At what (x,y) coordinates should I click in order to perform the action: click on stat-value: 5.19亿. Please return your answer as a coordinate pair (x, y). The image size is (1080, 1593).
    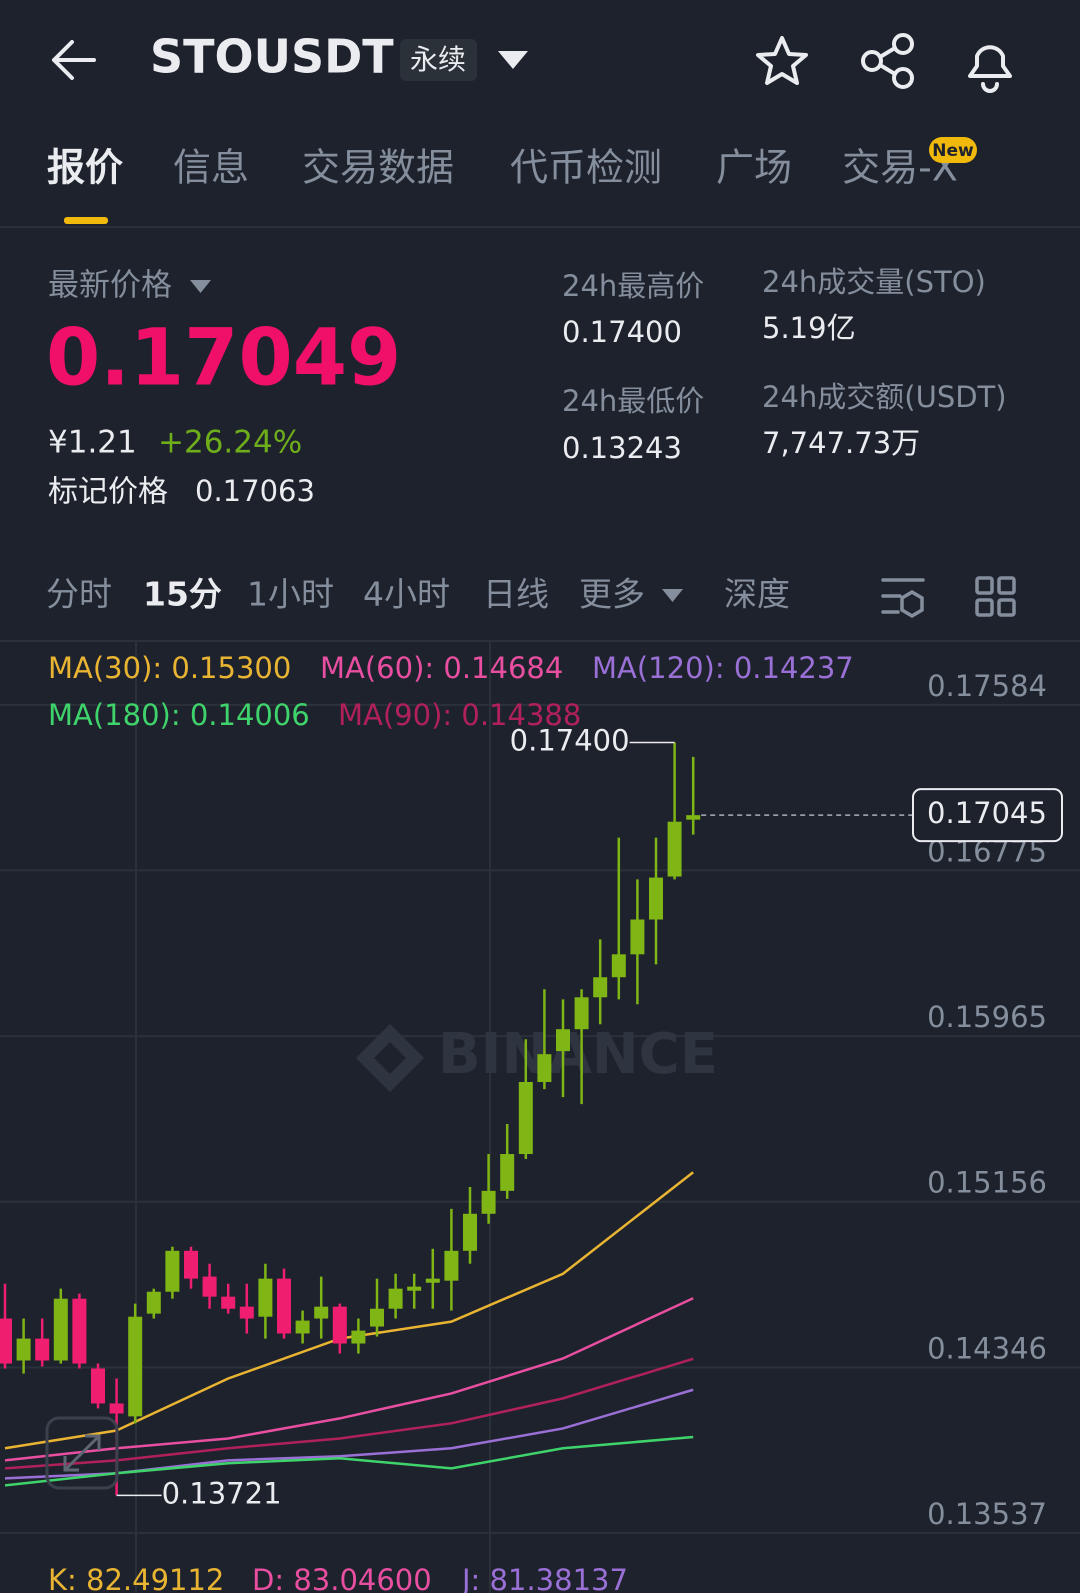
    Looking at the image, I should click on (809, 328).